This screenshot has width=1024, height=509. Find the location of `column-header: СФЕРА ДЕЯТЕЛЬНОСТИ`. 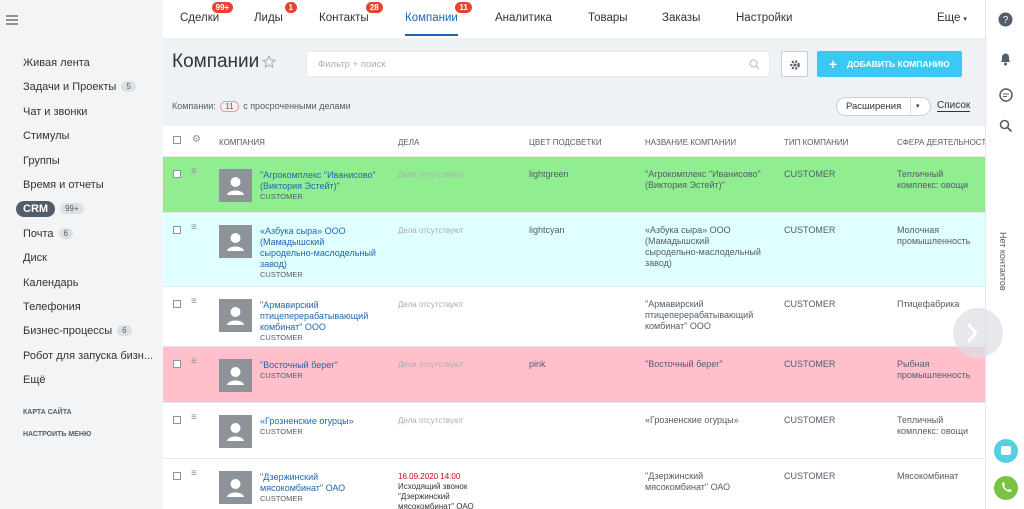

column-header: СФЕРА ДЕЯТЕЛЬНОСТИ is located at coordinates (941, 142).